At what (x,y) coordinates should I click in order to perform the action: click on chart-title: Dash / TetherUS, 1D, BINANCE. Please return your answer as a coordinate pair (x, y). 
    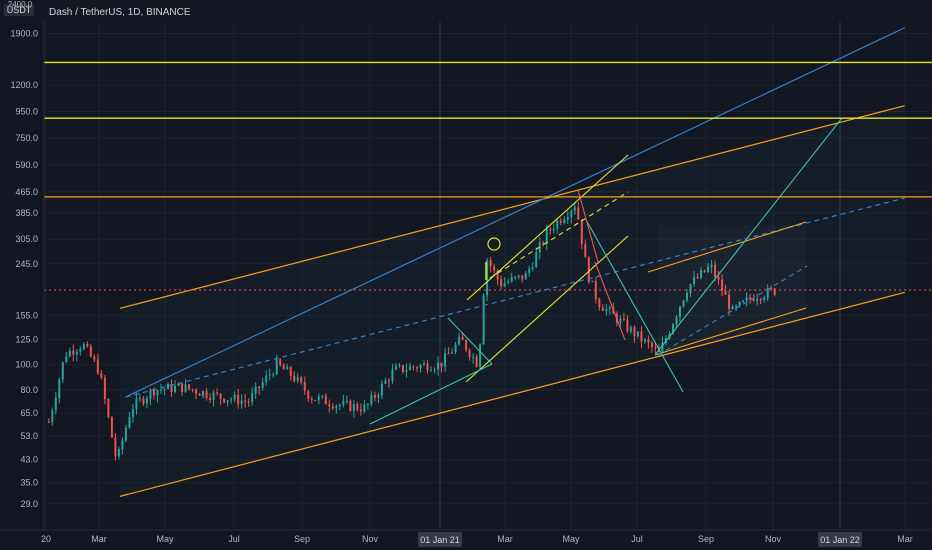
    Looking at the image, I should click on (120, 12).